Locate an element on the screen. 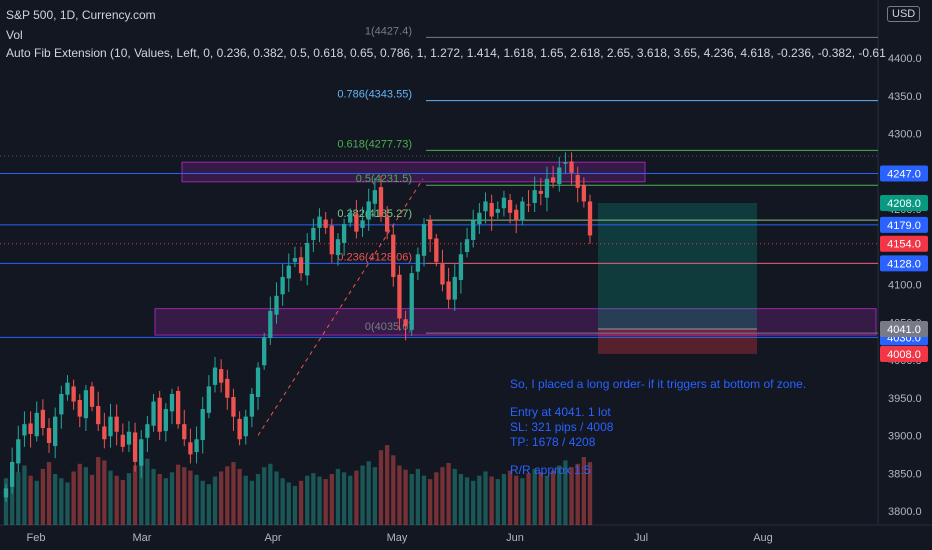 This screenshot has width=932, height=550. price-tag-label: 4128.0 is located at coordinates (904, 264).